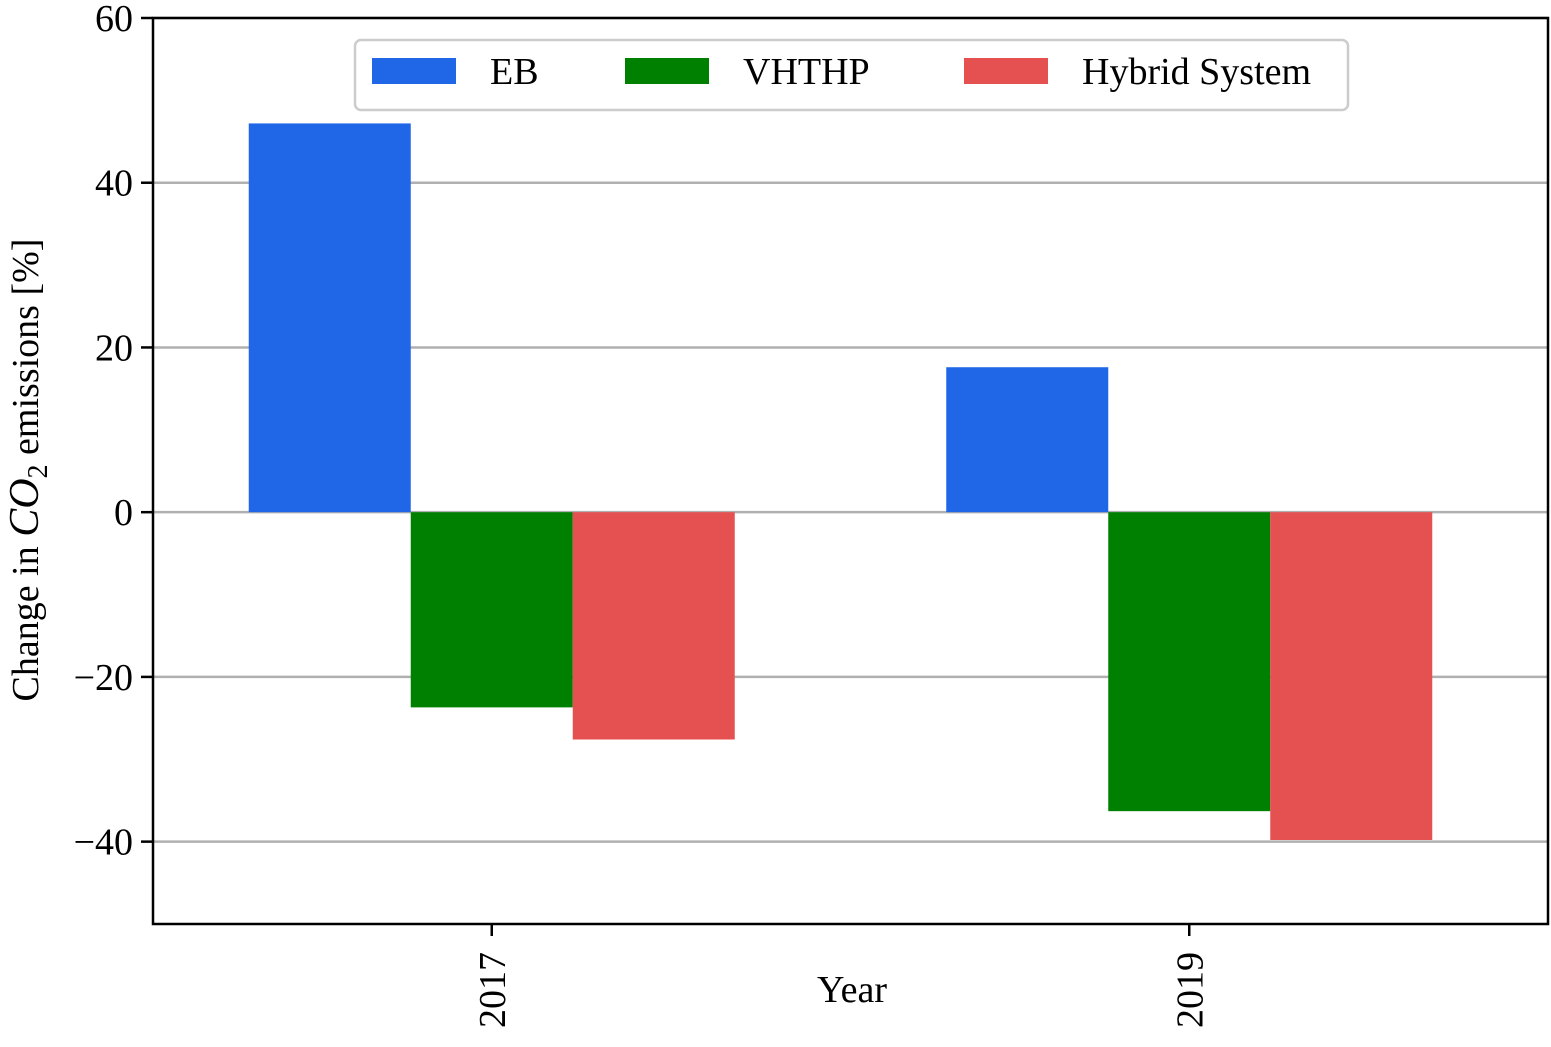 The image size is (1551, 1047). Describe the element at coordinates (114, 348) in the screenshot. I see `y-tick-label: 20` at that location.